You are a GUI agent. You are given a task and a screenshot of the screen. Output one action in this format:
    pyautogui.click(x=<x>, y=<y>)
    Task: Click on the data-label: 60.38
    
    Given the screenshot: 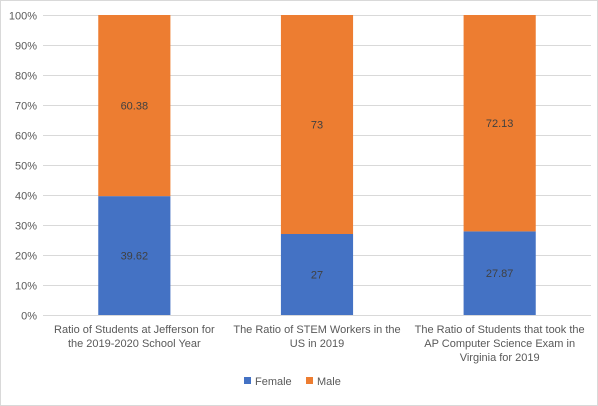 What is the action you would take?
    pyautogui.click(x=135, y=107)
    